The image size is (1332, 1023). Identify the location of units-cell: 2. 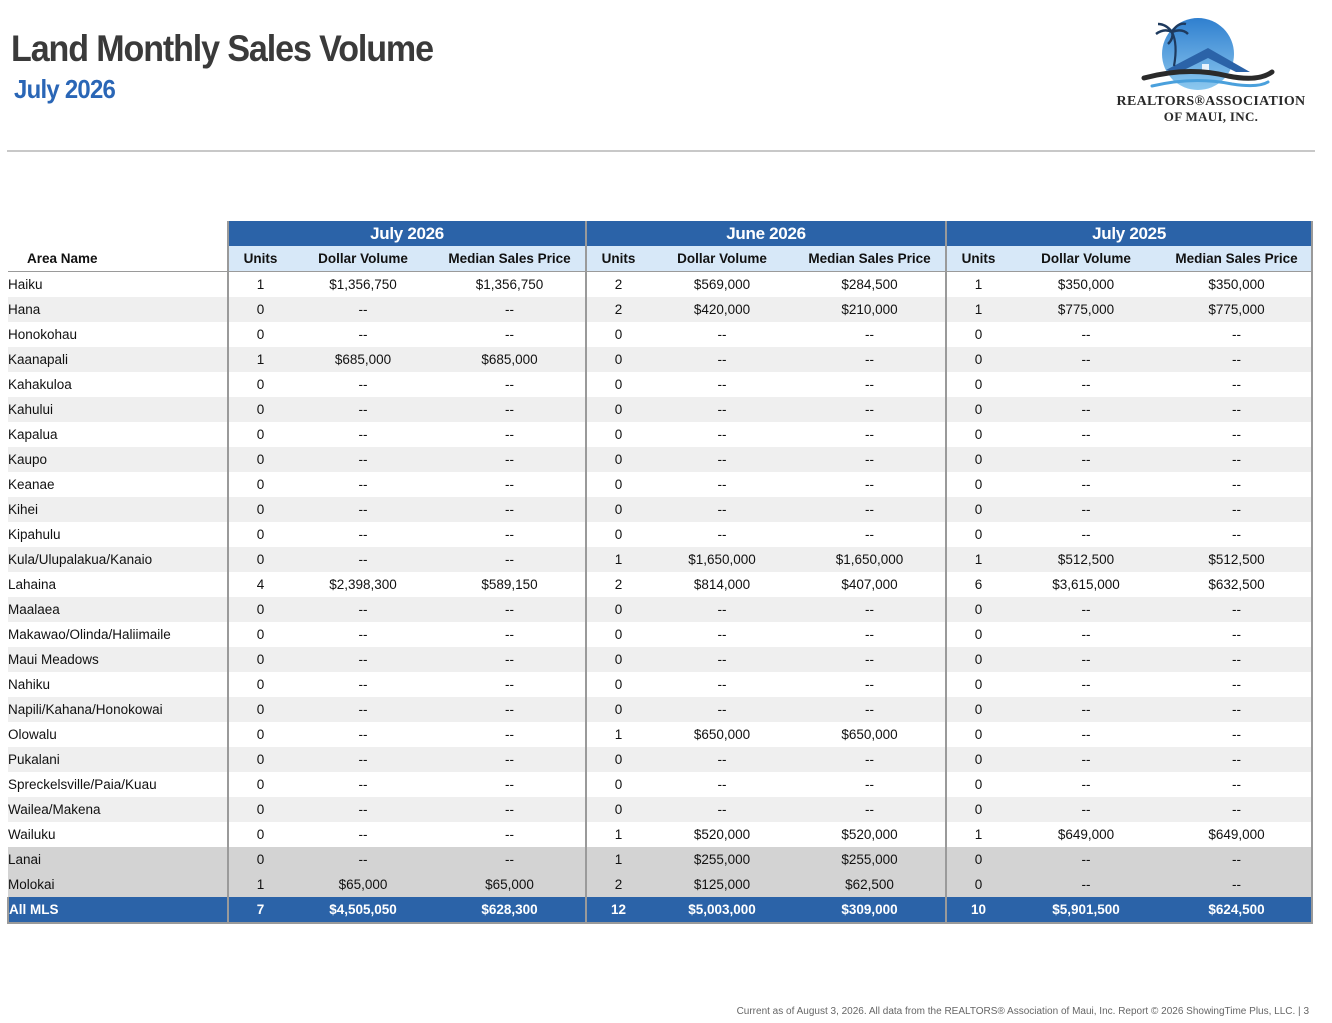
(618, 884).